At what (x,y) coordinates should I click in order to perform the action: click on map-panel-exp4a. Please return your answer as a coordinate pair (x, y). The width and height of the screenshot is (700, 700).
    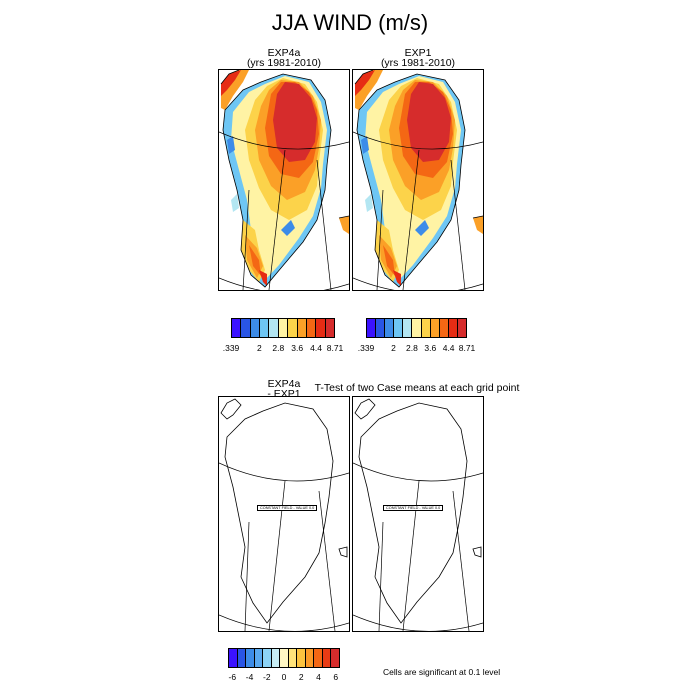
    Looking at the image, I should click on (284, 180).